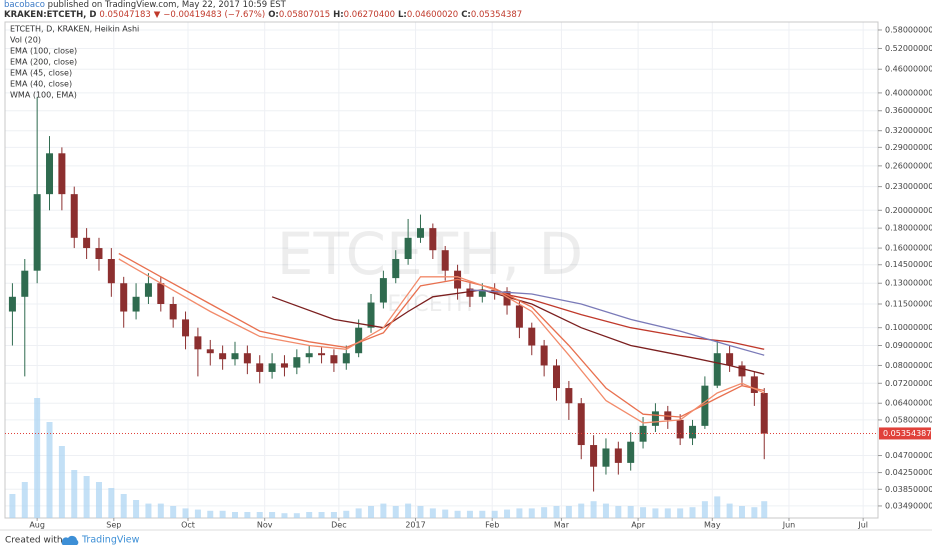 The width and height of the screenshot is (932, 550). I want to click on legend-entry: EMA (200, close), so click(43, 62).